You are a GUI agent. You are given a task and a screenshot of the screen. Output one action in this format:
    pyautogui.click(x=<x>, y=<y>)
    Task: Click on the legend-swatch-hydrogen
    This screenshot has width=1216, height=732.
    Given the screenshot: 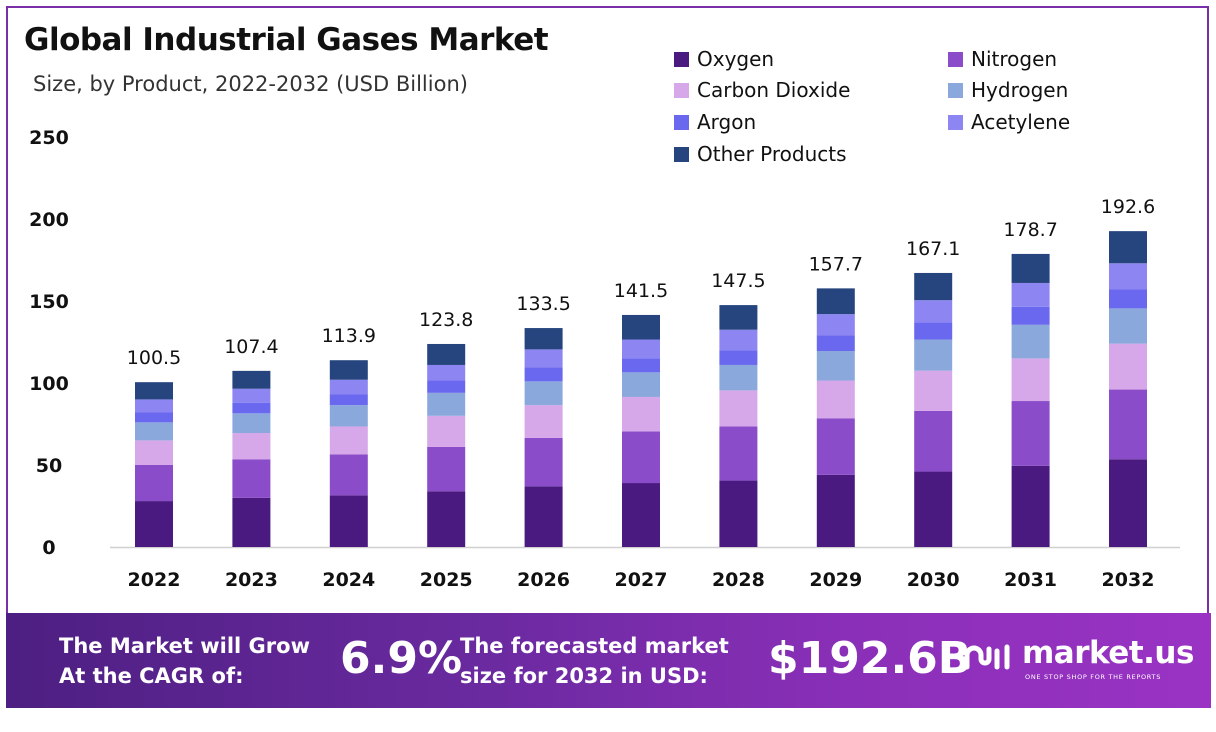 What is the action you would take?
    pyautogui.click(x=955, y=90)
    